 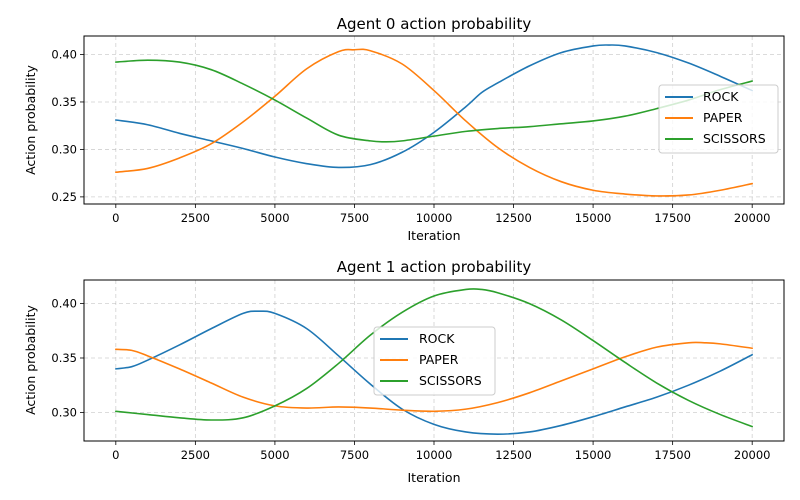 What do you see at coordinates (195, 455) in the screenshot?
I see `chart-1-x-tick-label: 2500` at bounding box center [195, 455].